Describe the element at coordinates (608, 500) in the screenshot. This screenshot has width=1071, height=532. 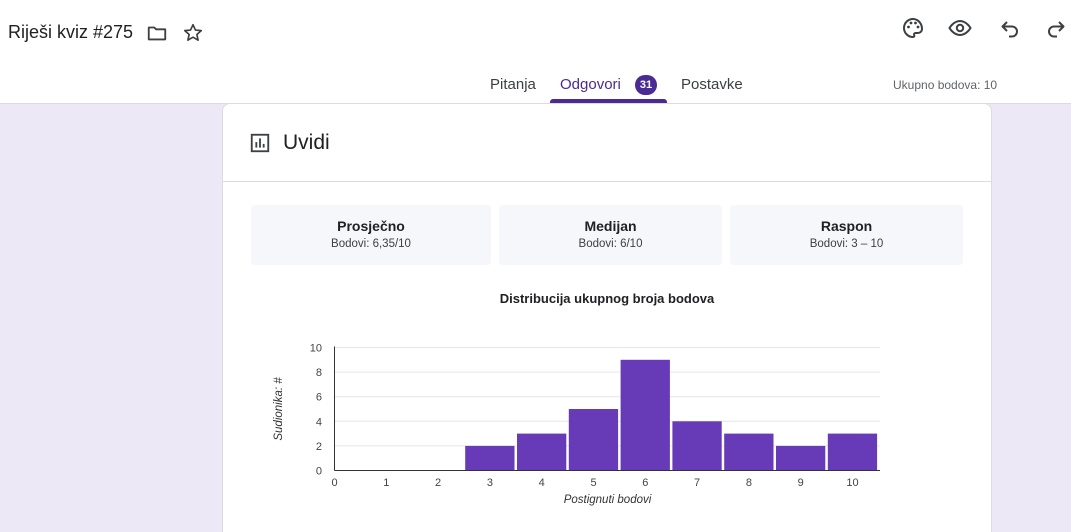
I see `x-axis-title: Postignuti bodovi` at that location.